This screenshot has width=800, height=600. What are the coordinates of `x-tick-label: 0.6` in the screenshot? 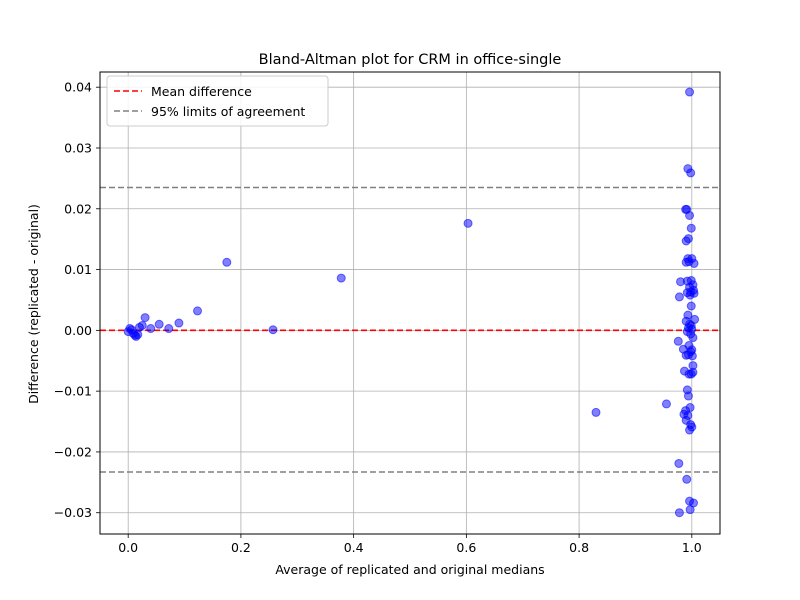 It's located at (466, 547).